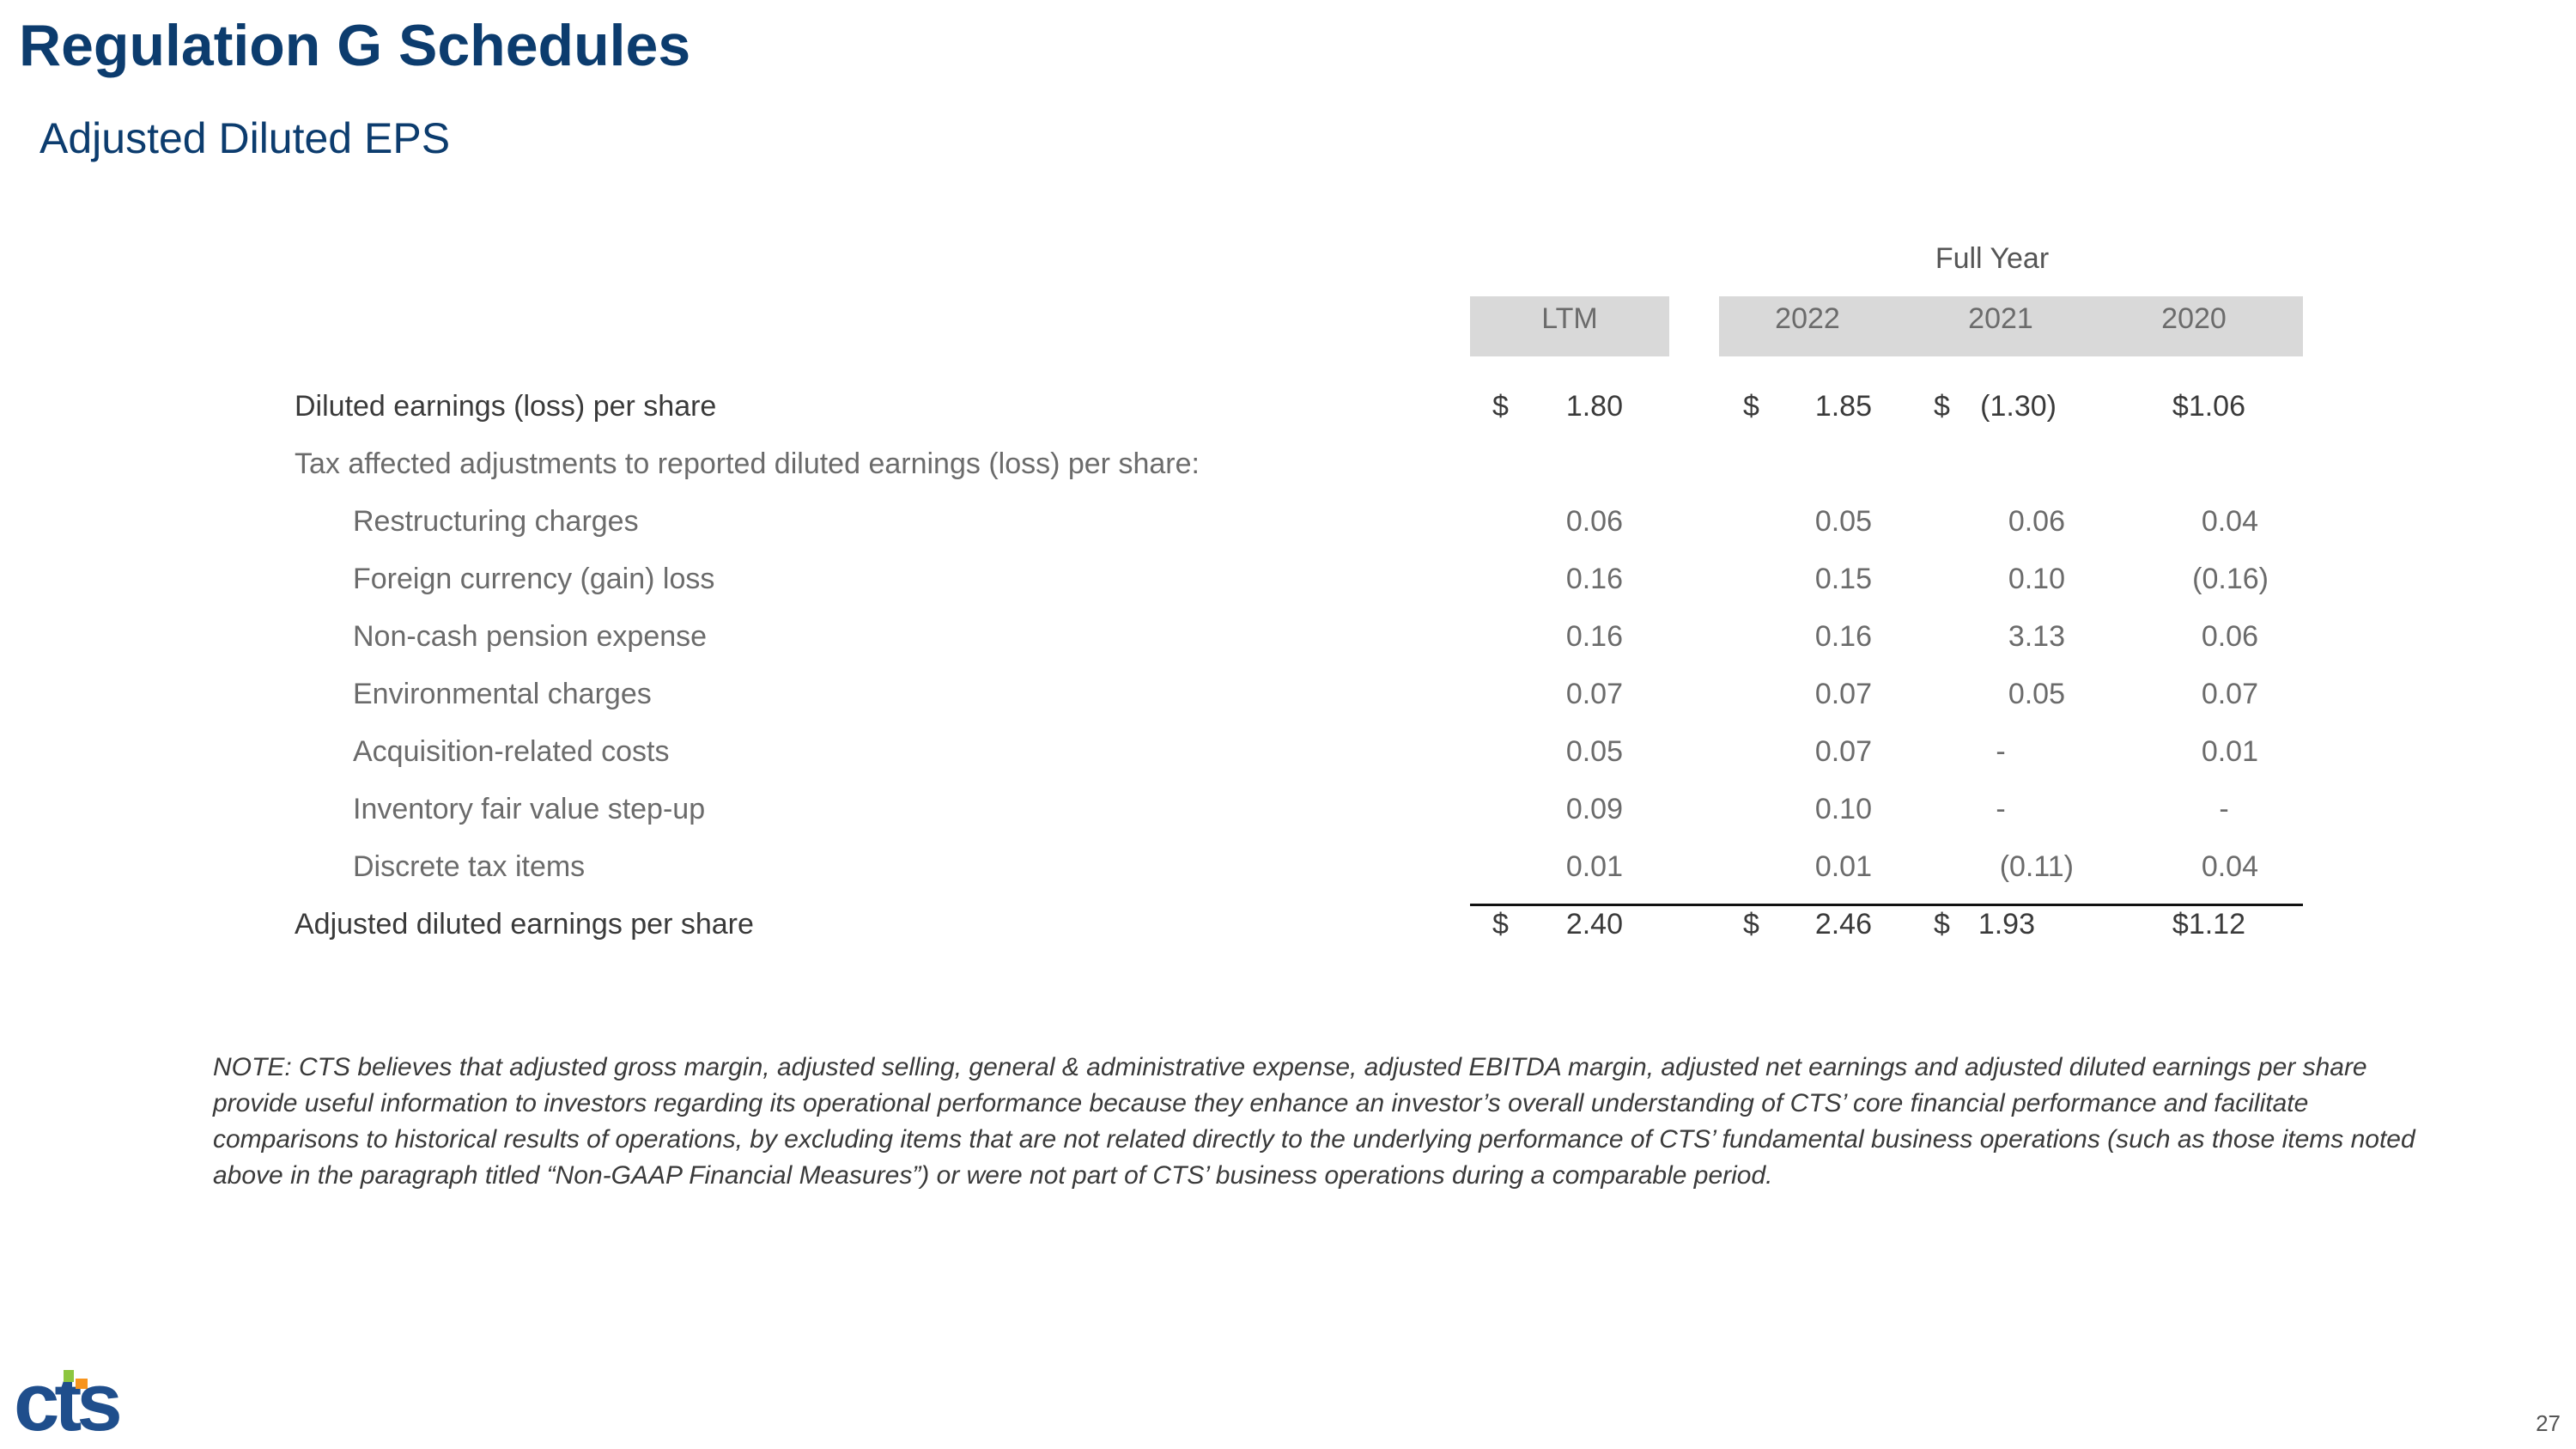 The height and width of the screenshot is (1449, 2576). What do you see at coordinates (1843, 406) in the screenshot?
I see `cell-2022: 1.85` at bounding box center [1843, 406].